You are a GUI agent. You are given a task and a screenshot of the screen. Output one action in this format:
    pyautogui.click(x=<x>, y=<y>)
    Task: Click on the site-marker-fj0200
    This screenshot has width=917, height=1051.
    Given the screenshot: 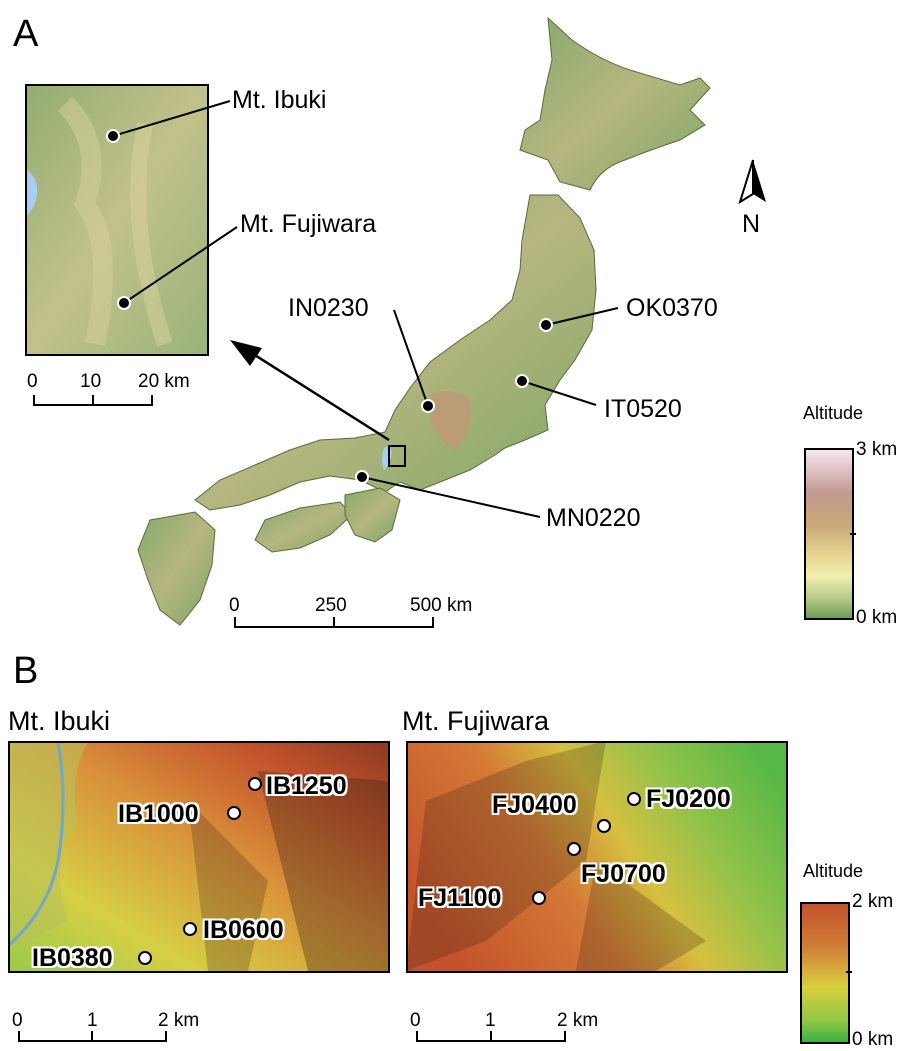 What is the action you would take?
    pyautogui.click(x=634, y=799)
    